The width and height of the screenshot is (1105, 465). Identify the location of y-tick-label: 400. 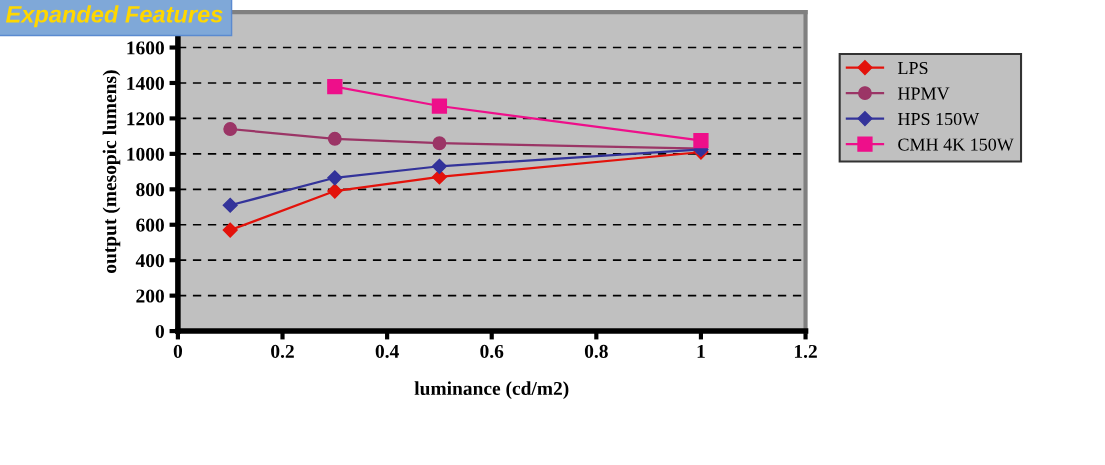
(149, 261).